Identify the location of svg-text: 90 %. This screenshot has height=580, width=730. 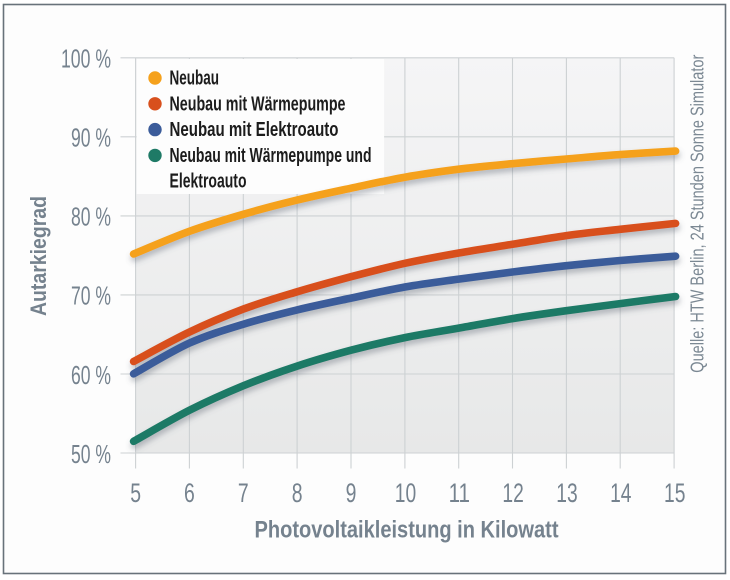
(91, 139).